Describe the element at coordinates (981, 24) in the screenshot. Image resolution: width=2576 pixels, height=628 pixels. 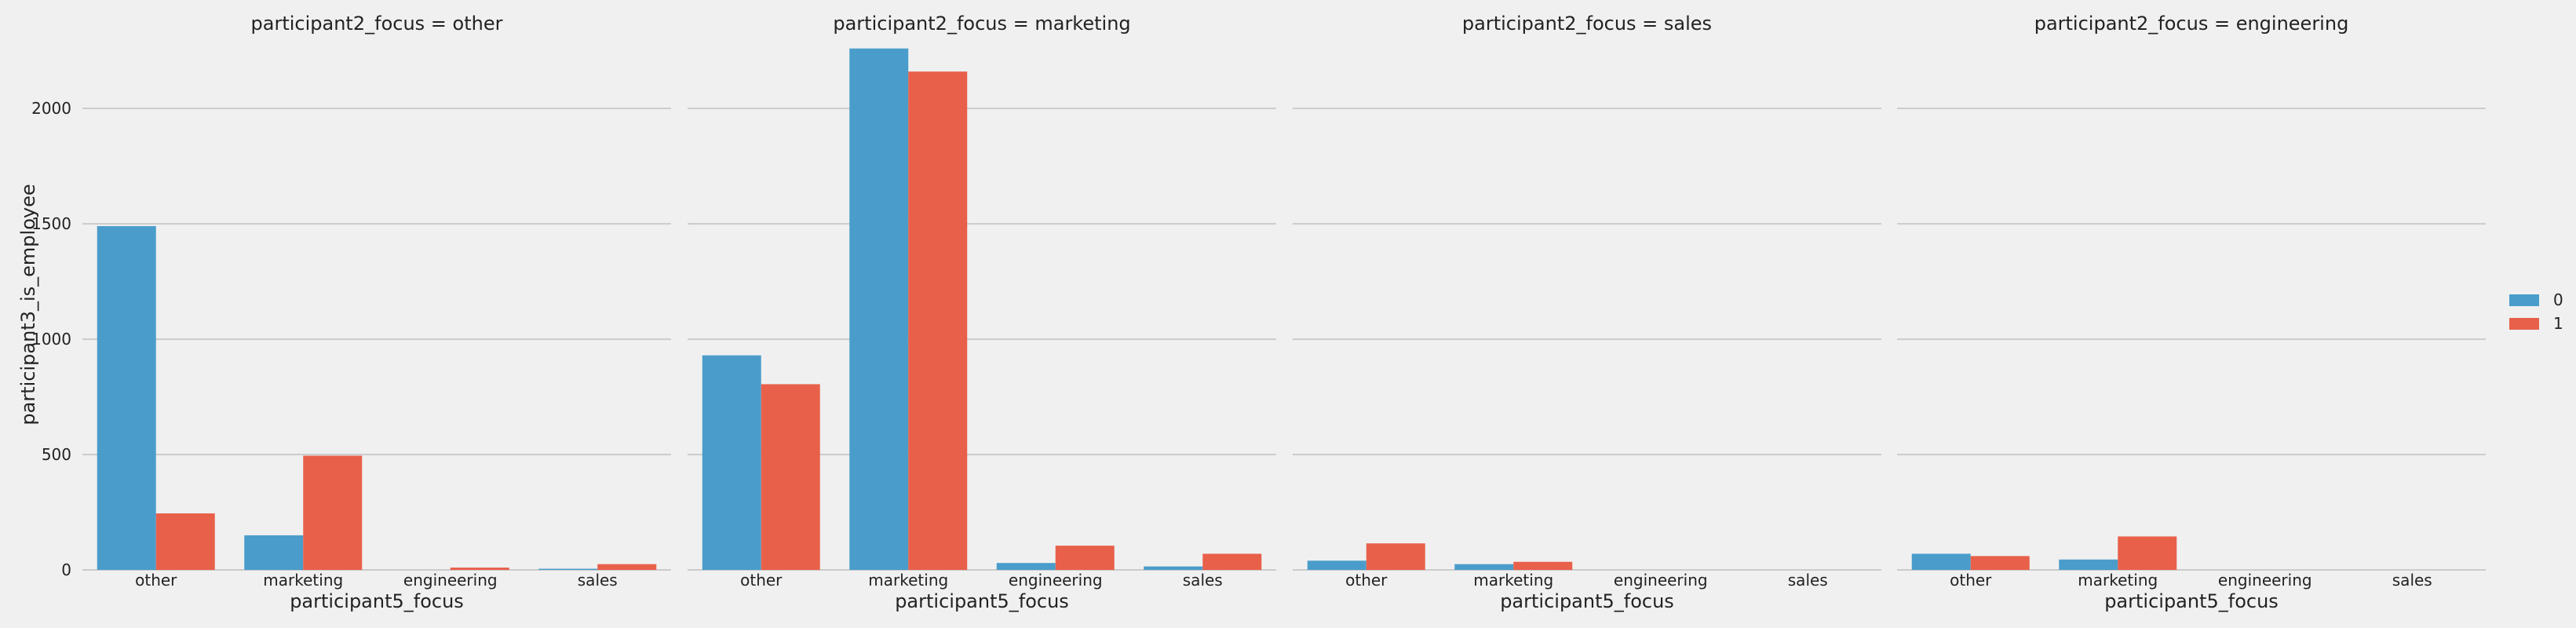
I see `facet-title: participant2_focus = marketing` at that location.